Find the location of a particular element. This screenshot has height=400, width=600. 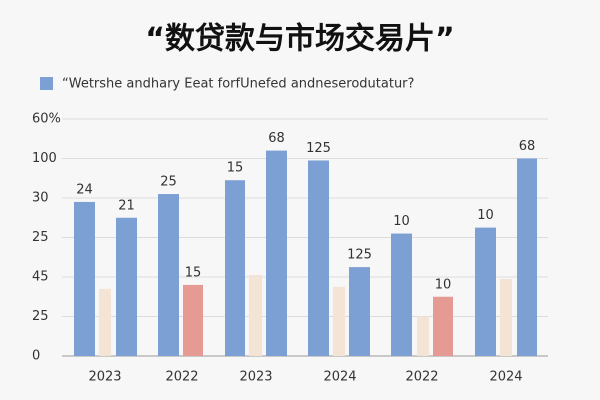

legend-swatch is located at coordinates (46, 83).